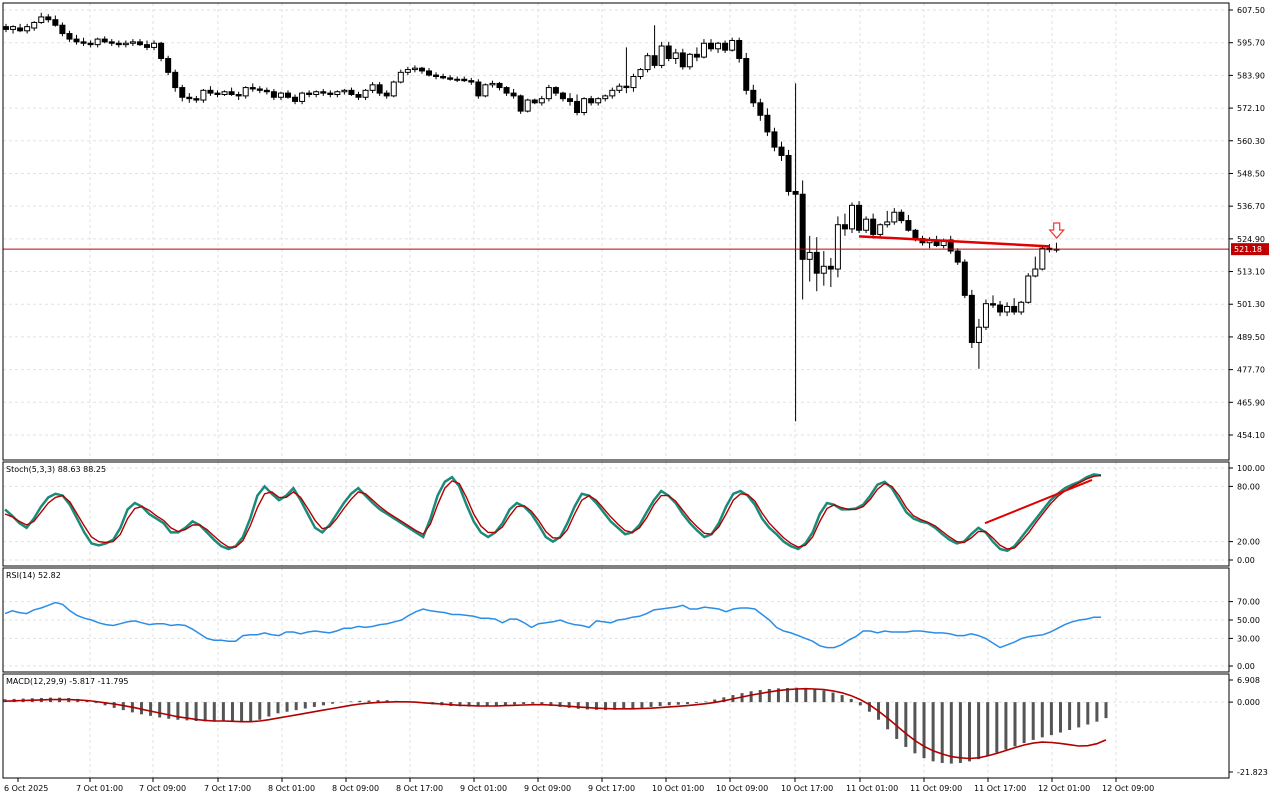 This screenshot has width=1280, height=804. What do you see at coordinates (1038, 502) in the screenshot?
I see `stoch-divergence-trendline` at bounding box center [1038, 502].